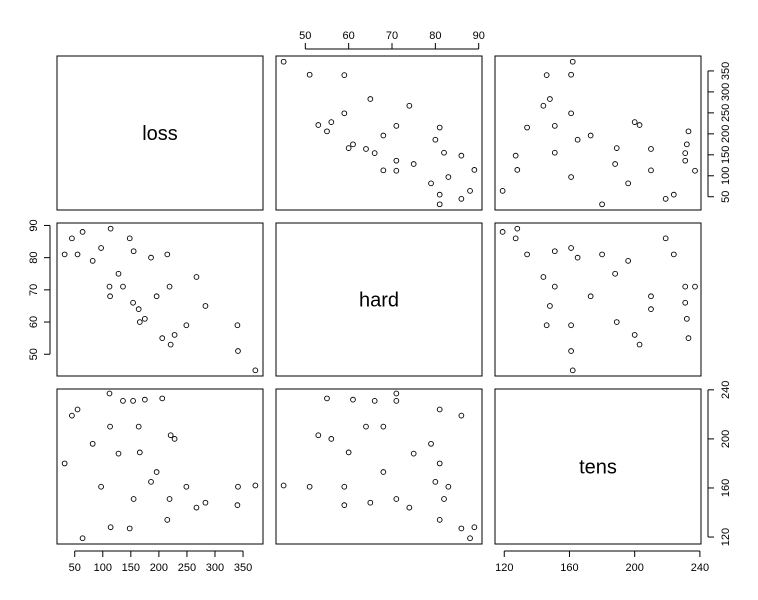  I want to click on y-tick-label-loss: 350, so click(726, 71).